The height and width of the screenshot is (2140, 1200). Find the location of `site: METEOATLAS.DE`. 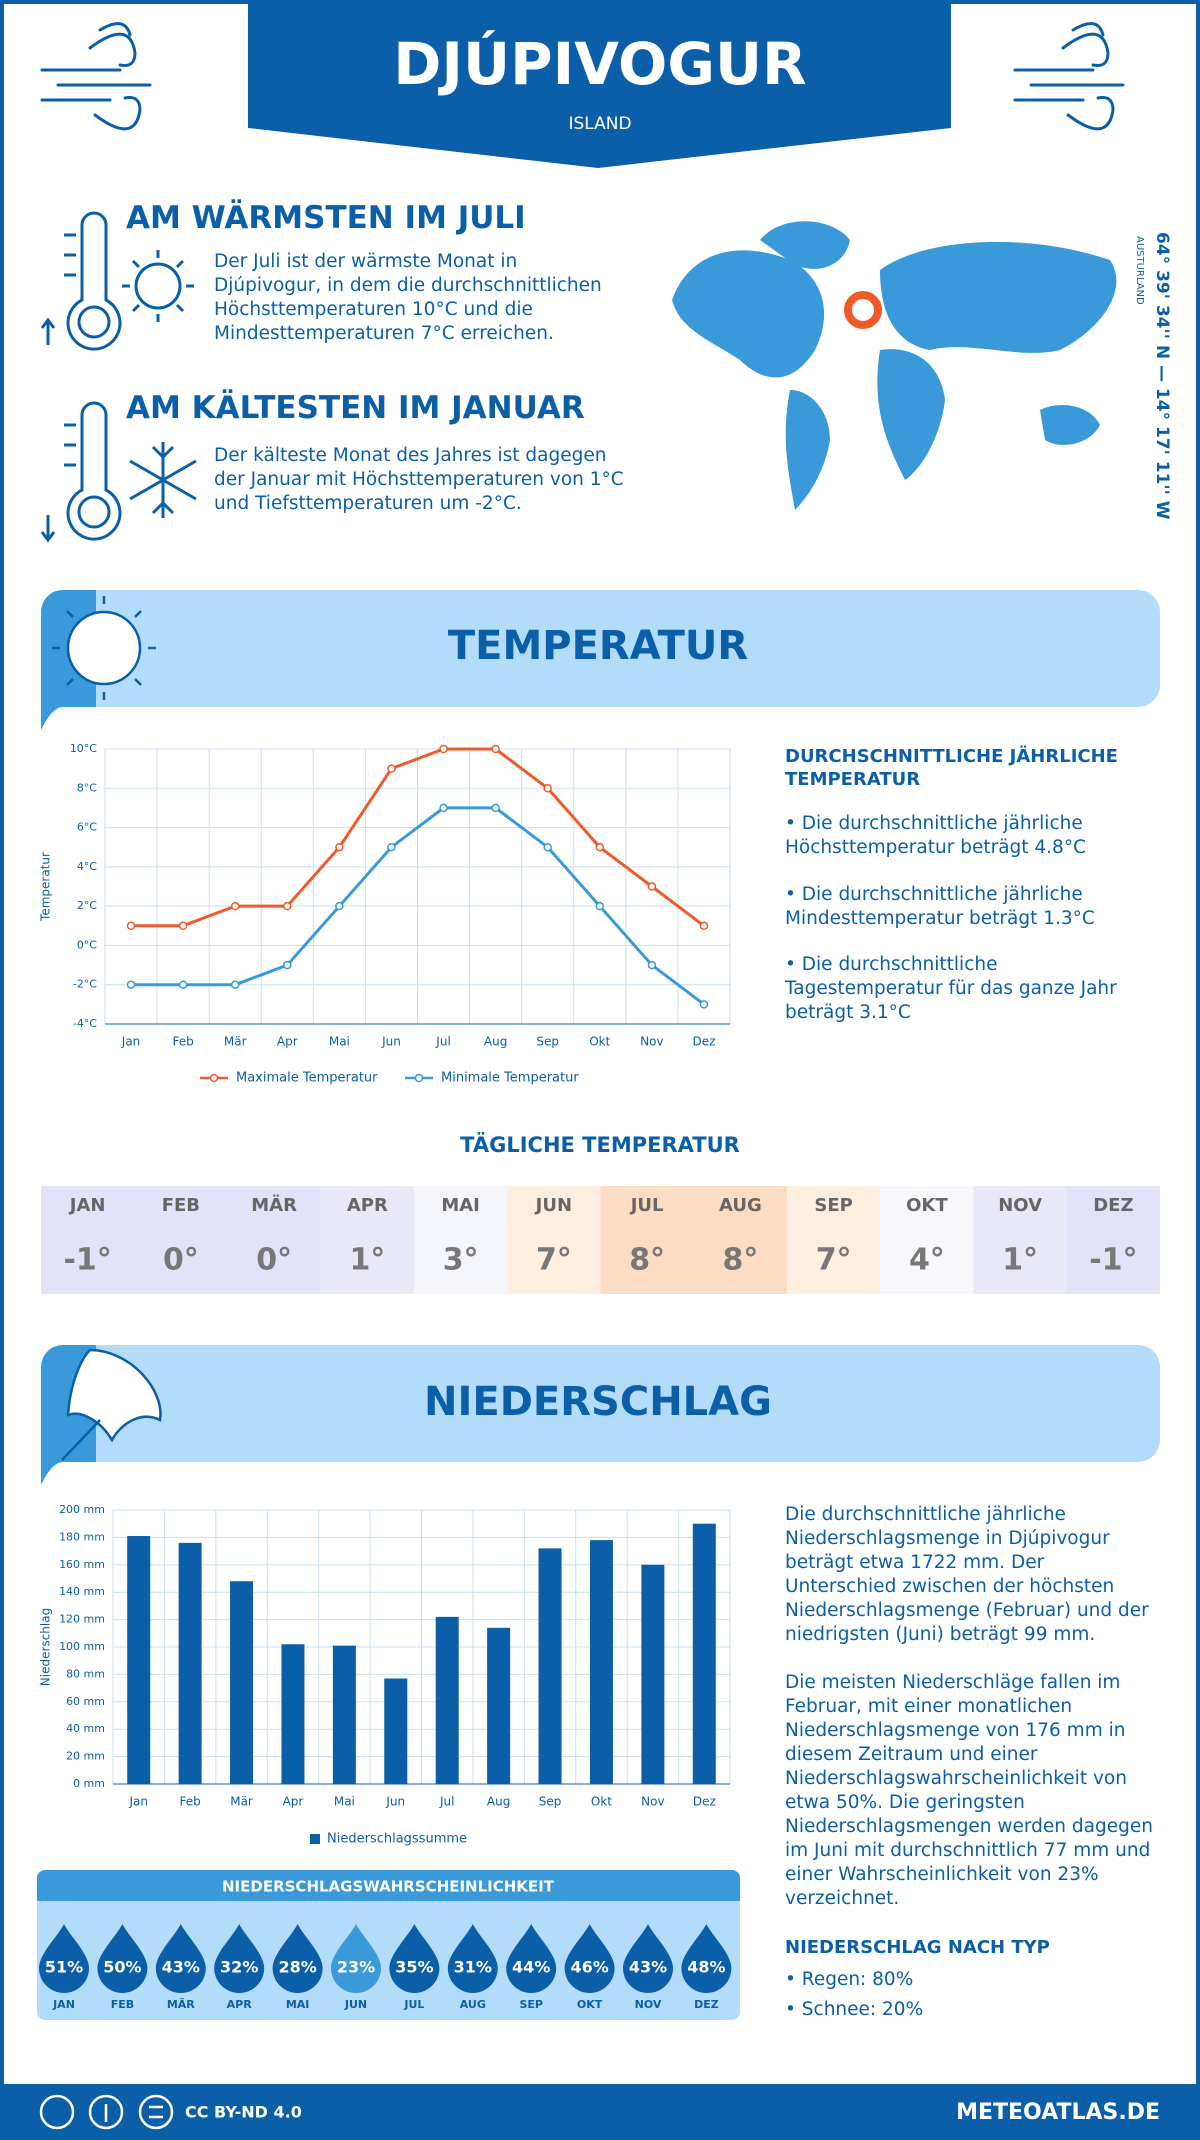

site: METEOATLAS.DE is located at coordinates (1058, 2112).